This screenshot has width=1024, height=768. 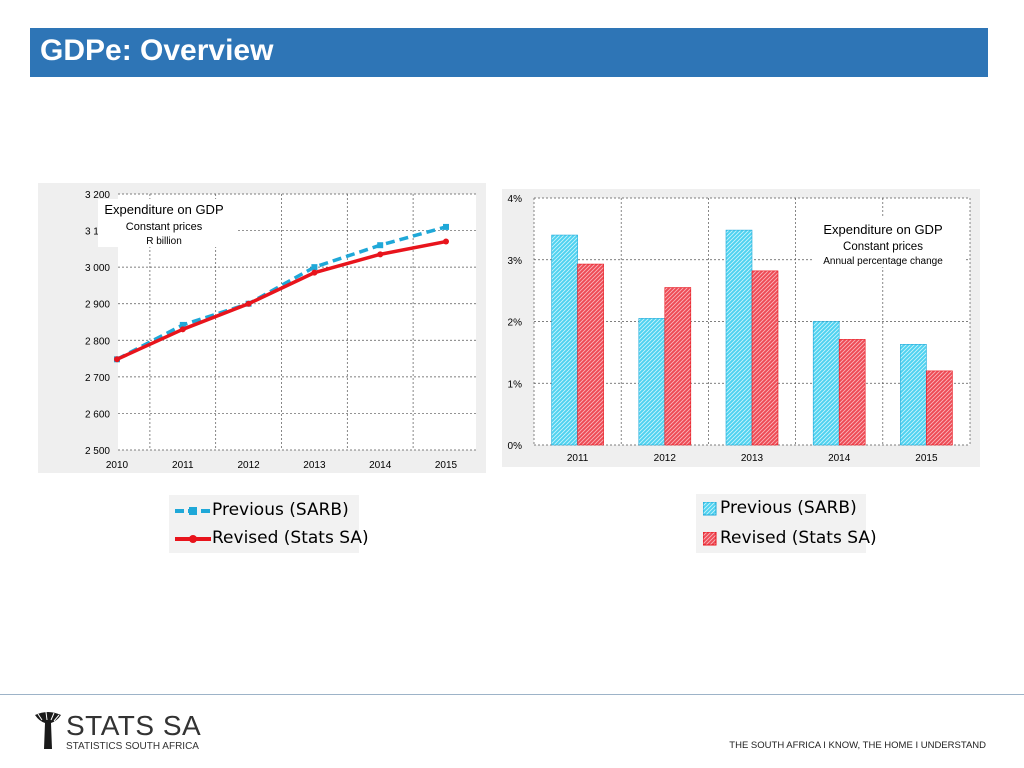 What do you see at coordinates (710, 539) in the screenshot?
I see `hatched-red-swatch-icon` at bounding box center [710, 539].